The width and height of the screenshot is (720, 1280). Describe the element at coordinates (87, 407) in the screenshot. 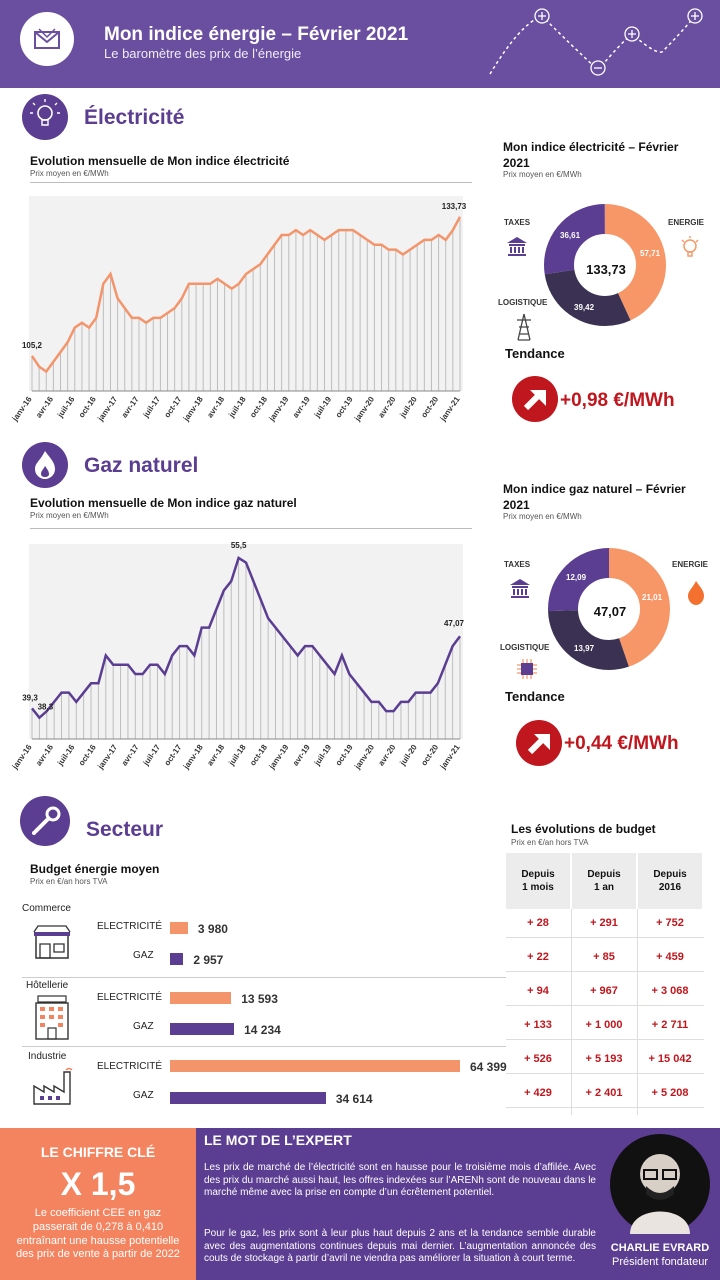

I see `x-tick-label: oct-16` at that location.